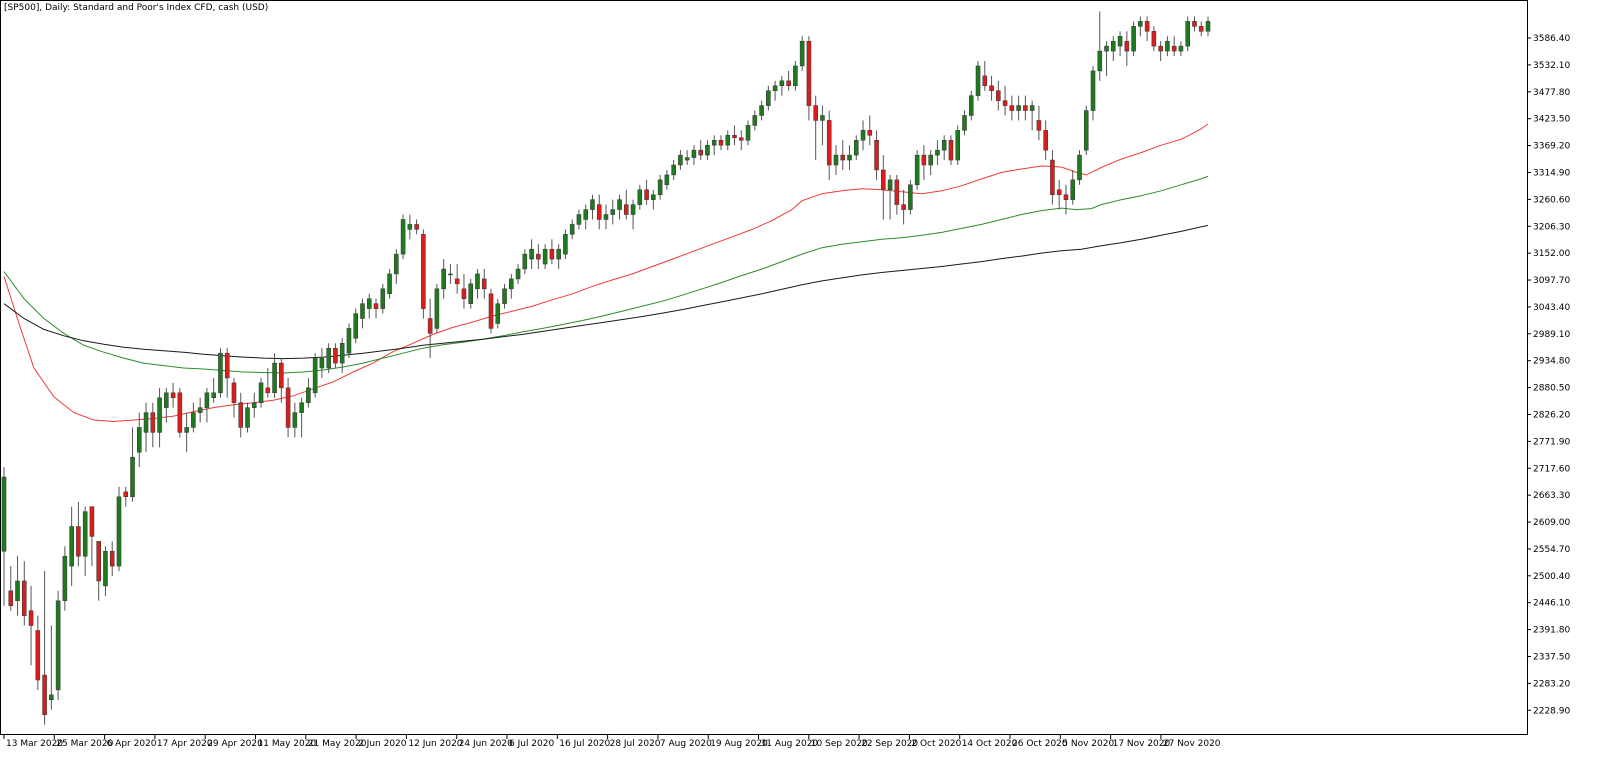  Describe the element at coordinates (1551, 523) in the screenshot. I see `y-tick-label: 2609.00` at that location.